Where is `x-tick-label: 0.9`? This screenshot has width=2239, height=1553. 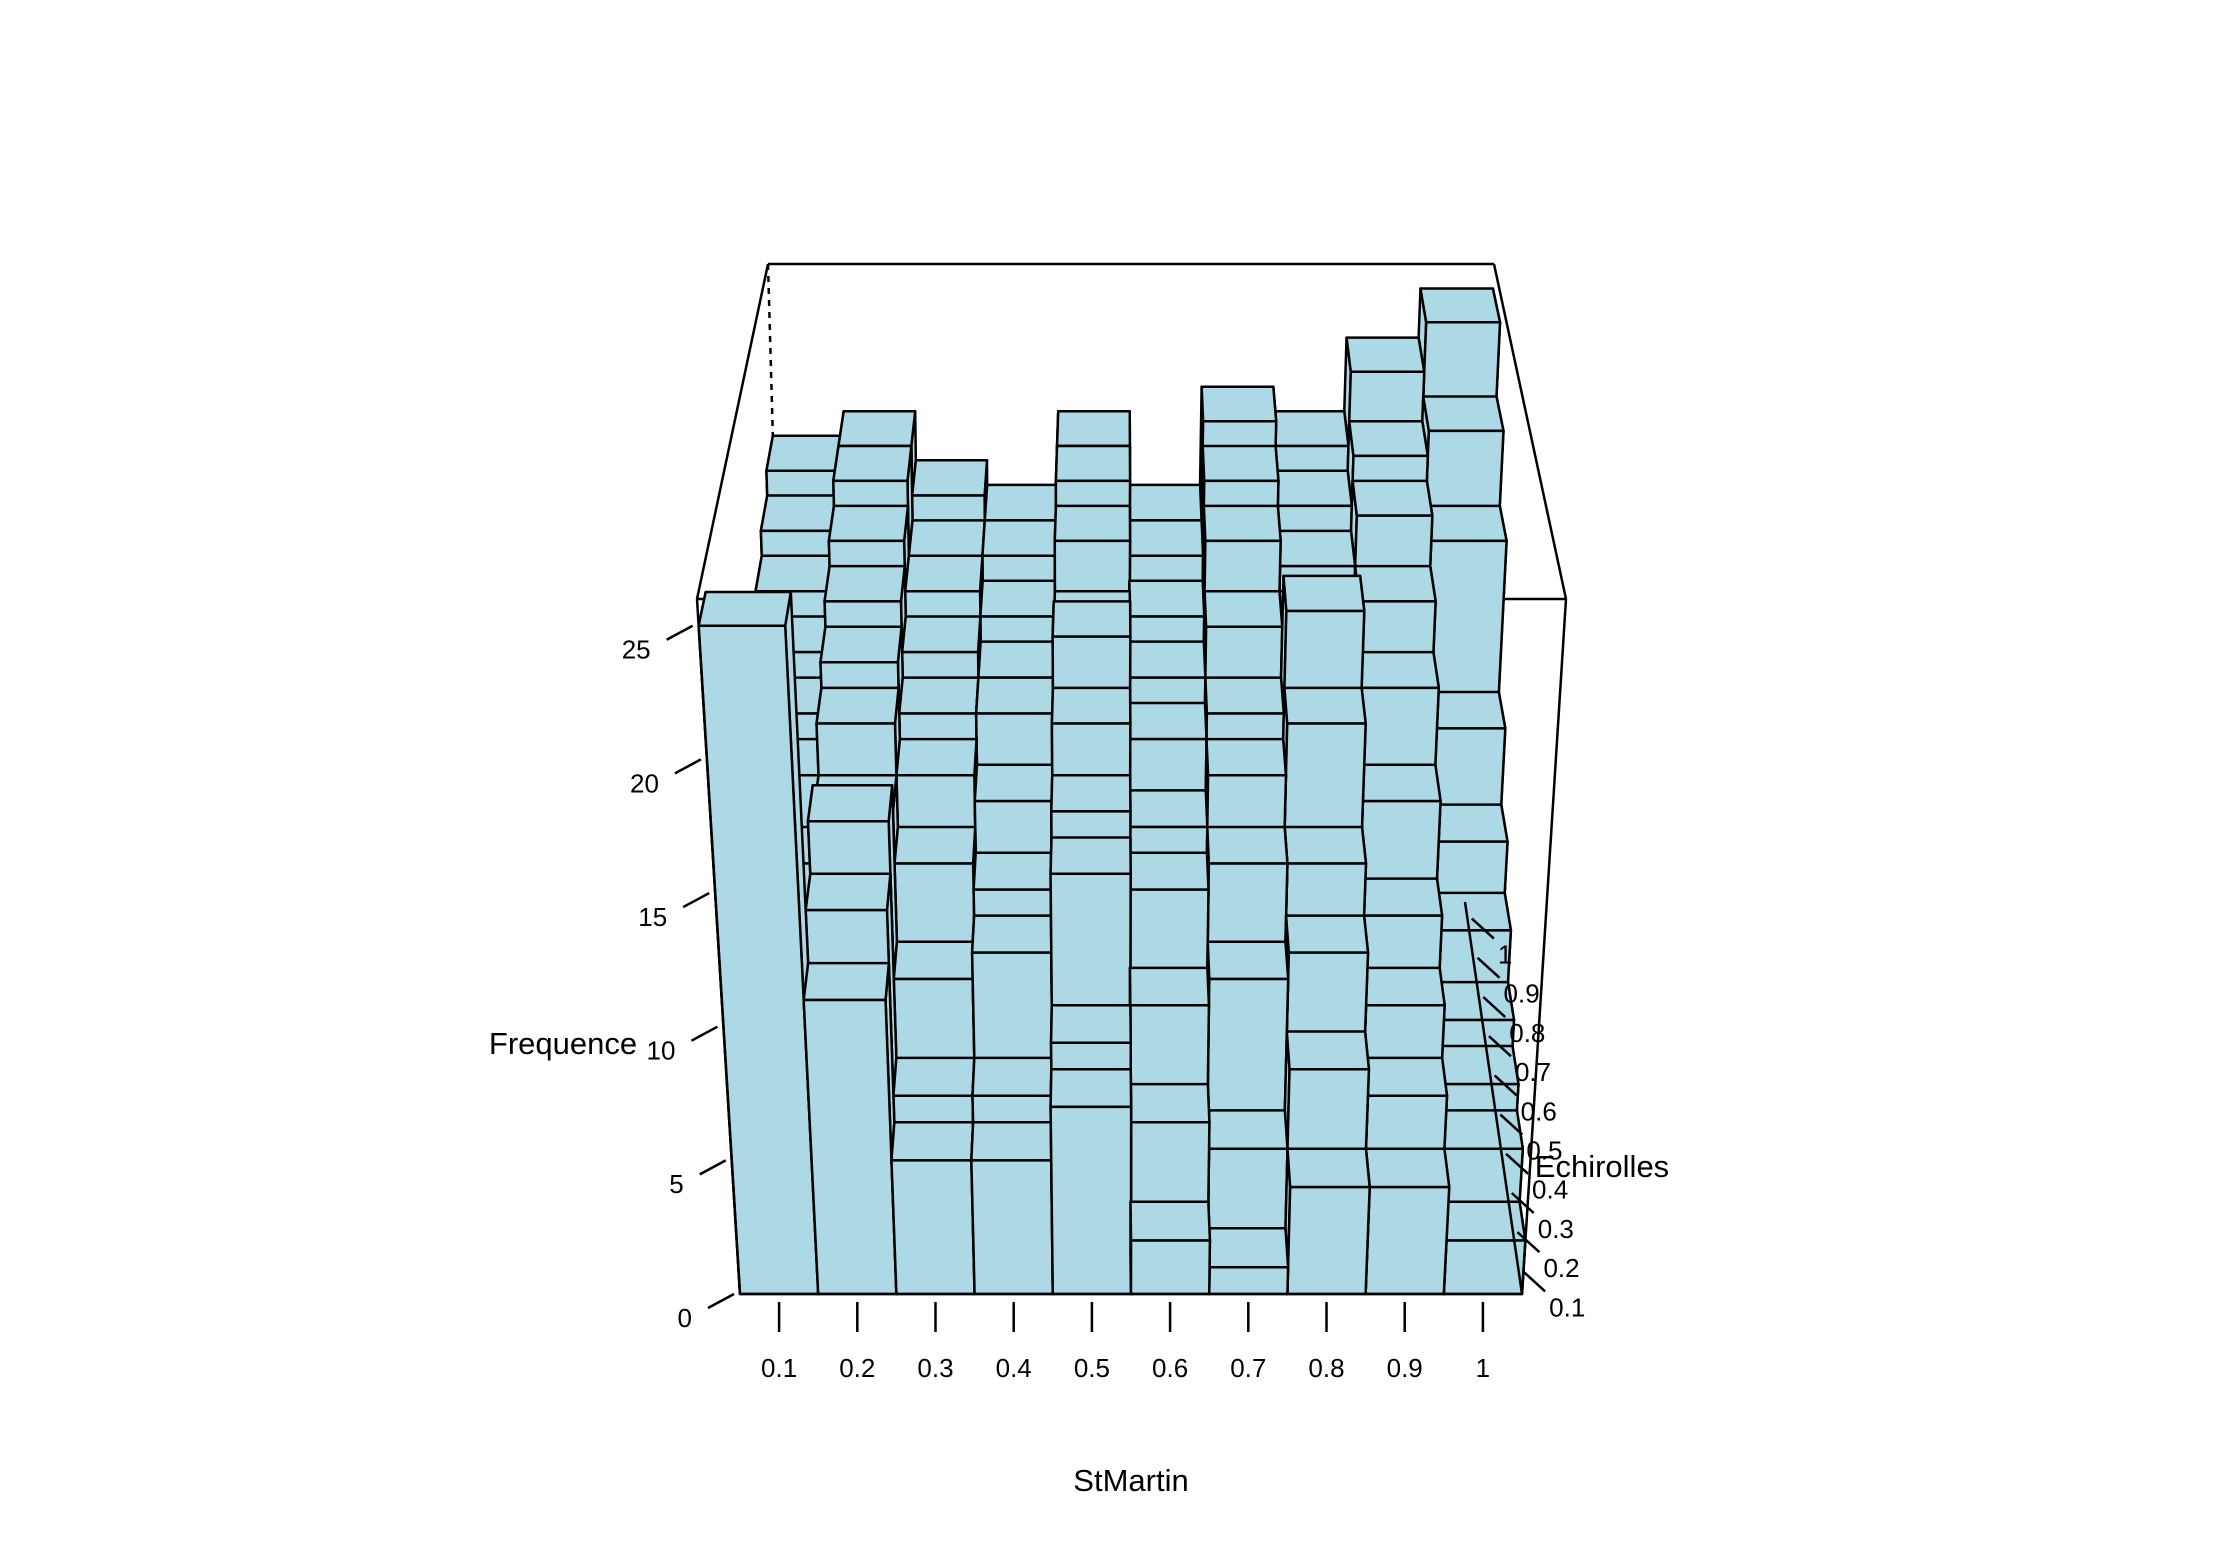 x-tick-label: 0.9 is located at coordinates (1405, 1368).